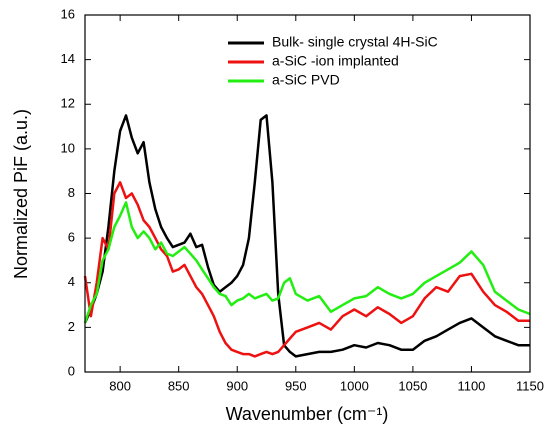 The image size is (550, 440). What do you see at coordinates (68, 13) in the screenshot?
I see `y-tick-label: 16` at bounding box center [68, 13].